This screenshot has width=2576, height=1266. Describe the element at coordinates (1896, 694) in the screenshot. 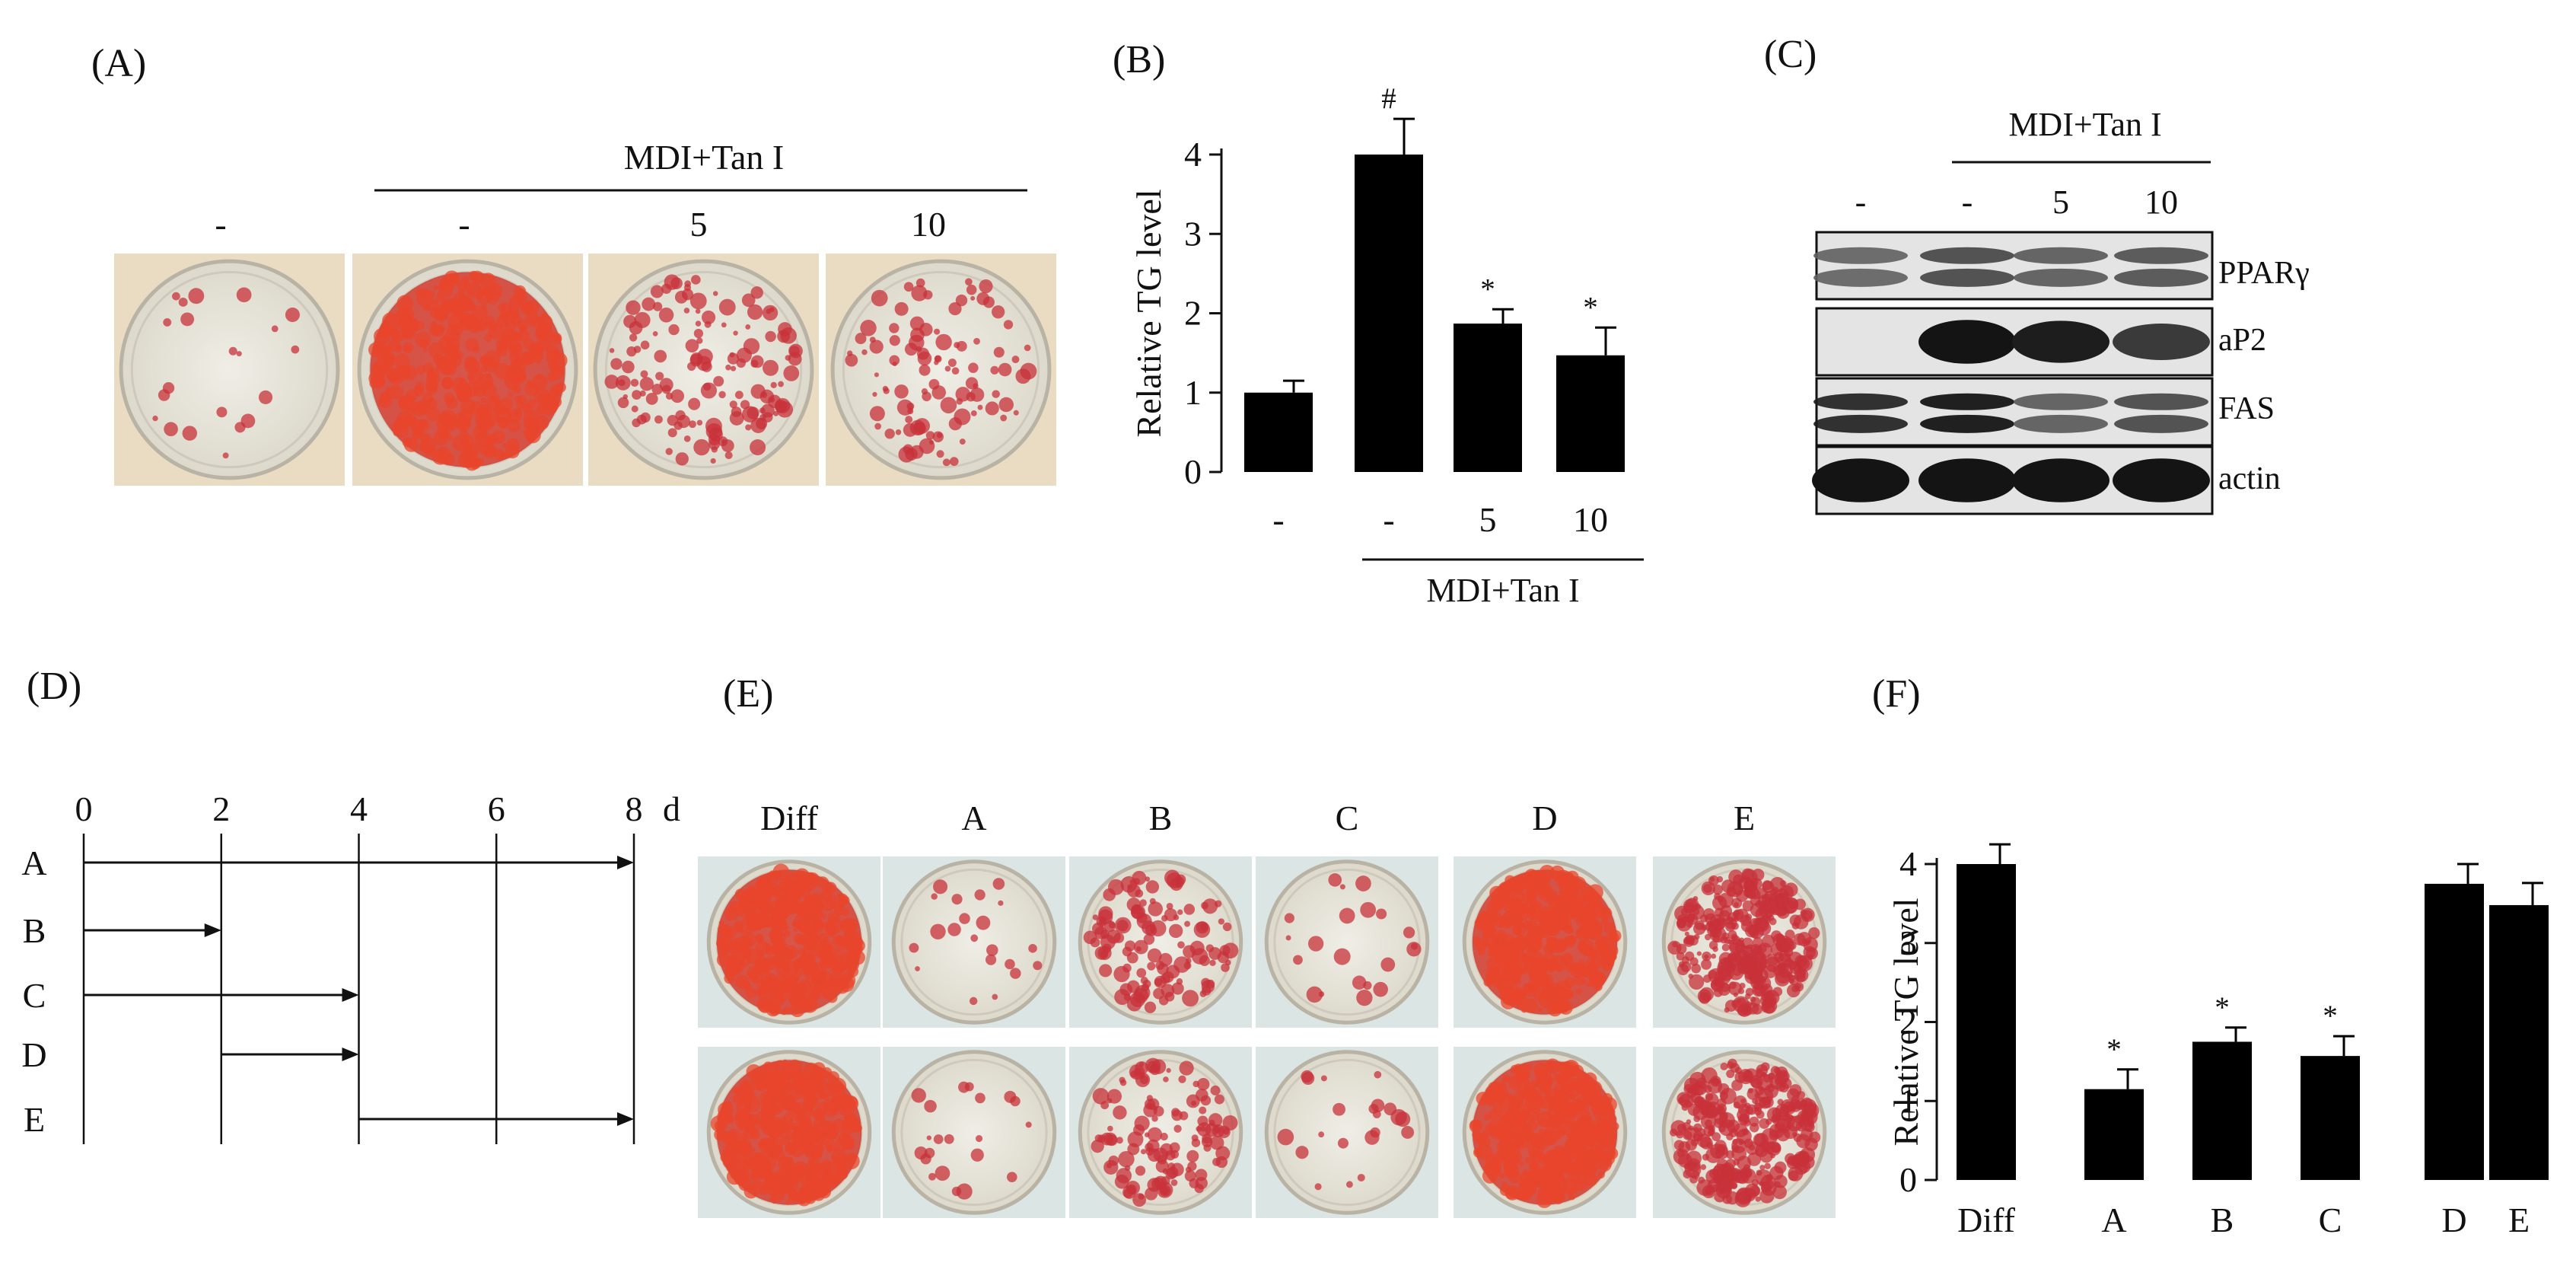

I see `panel-label-f: (F)` at that location.